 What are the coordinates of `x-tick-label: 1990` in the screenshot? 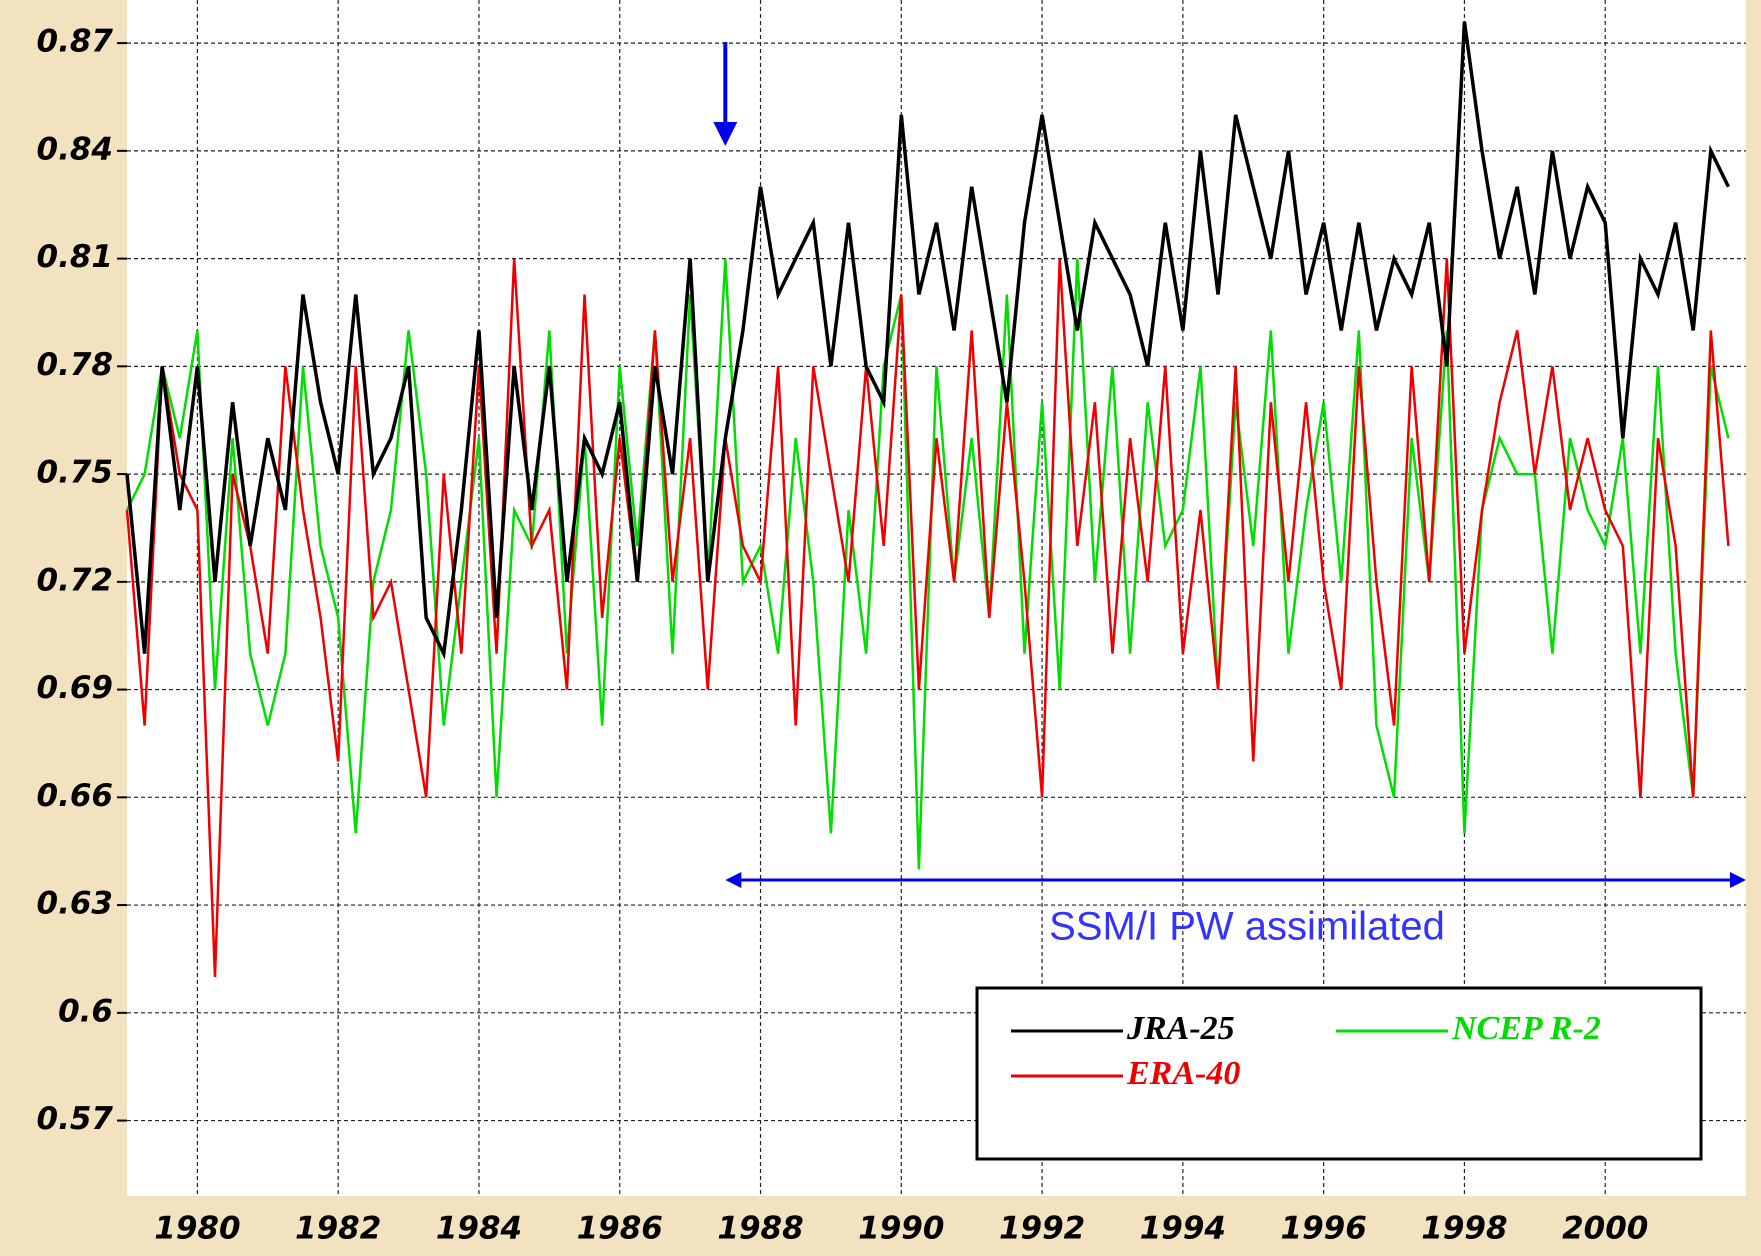 It's located at (901, 1229).